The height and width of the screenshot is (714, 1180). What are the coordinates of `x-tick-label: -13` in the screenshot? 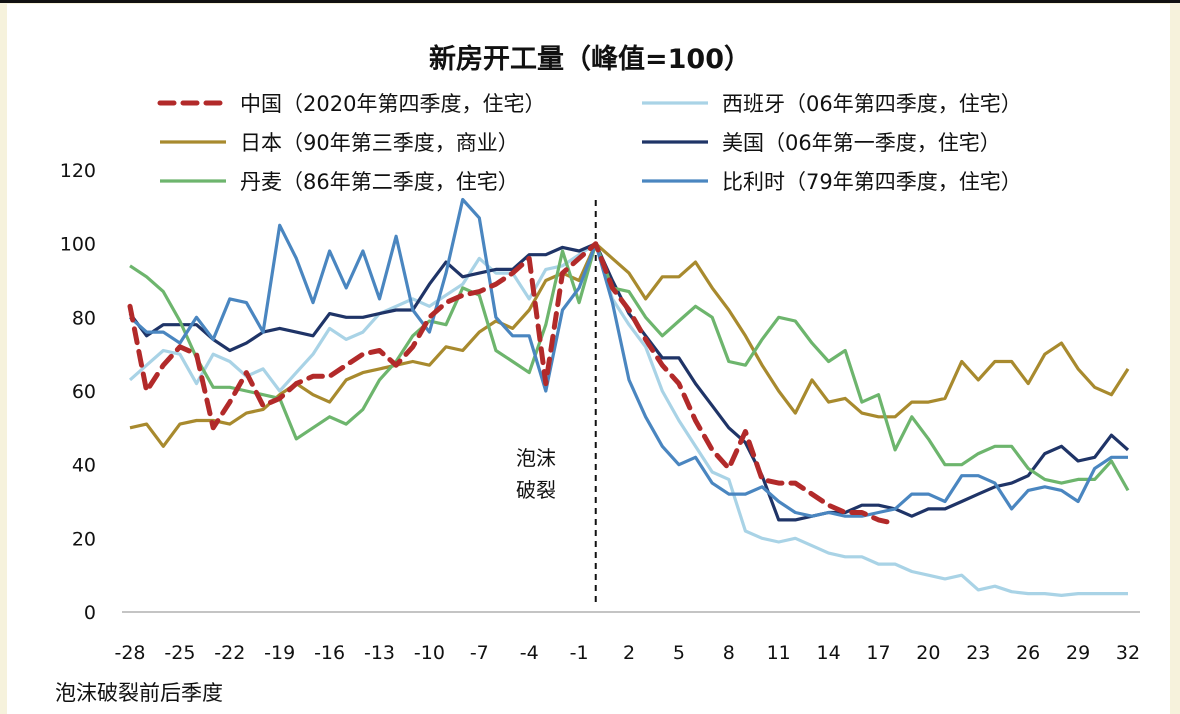 It's located at (379, 653).